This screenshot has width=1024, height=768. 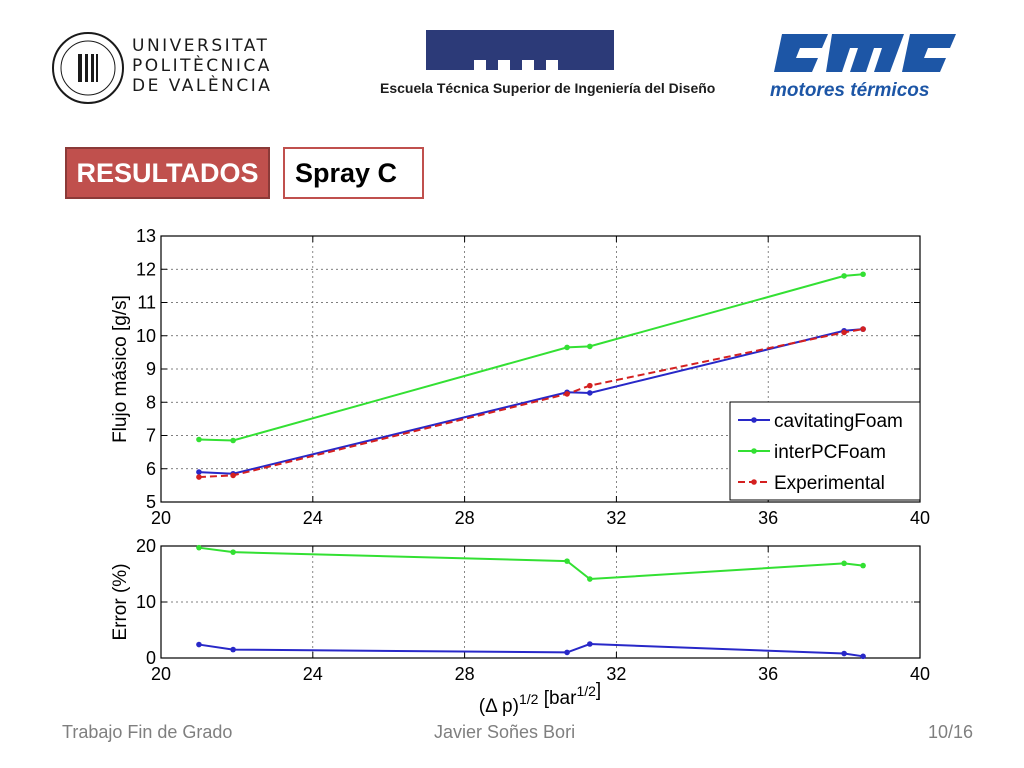 I want to click on y-tick-label: 8, so click(x=151, y=402).